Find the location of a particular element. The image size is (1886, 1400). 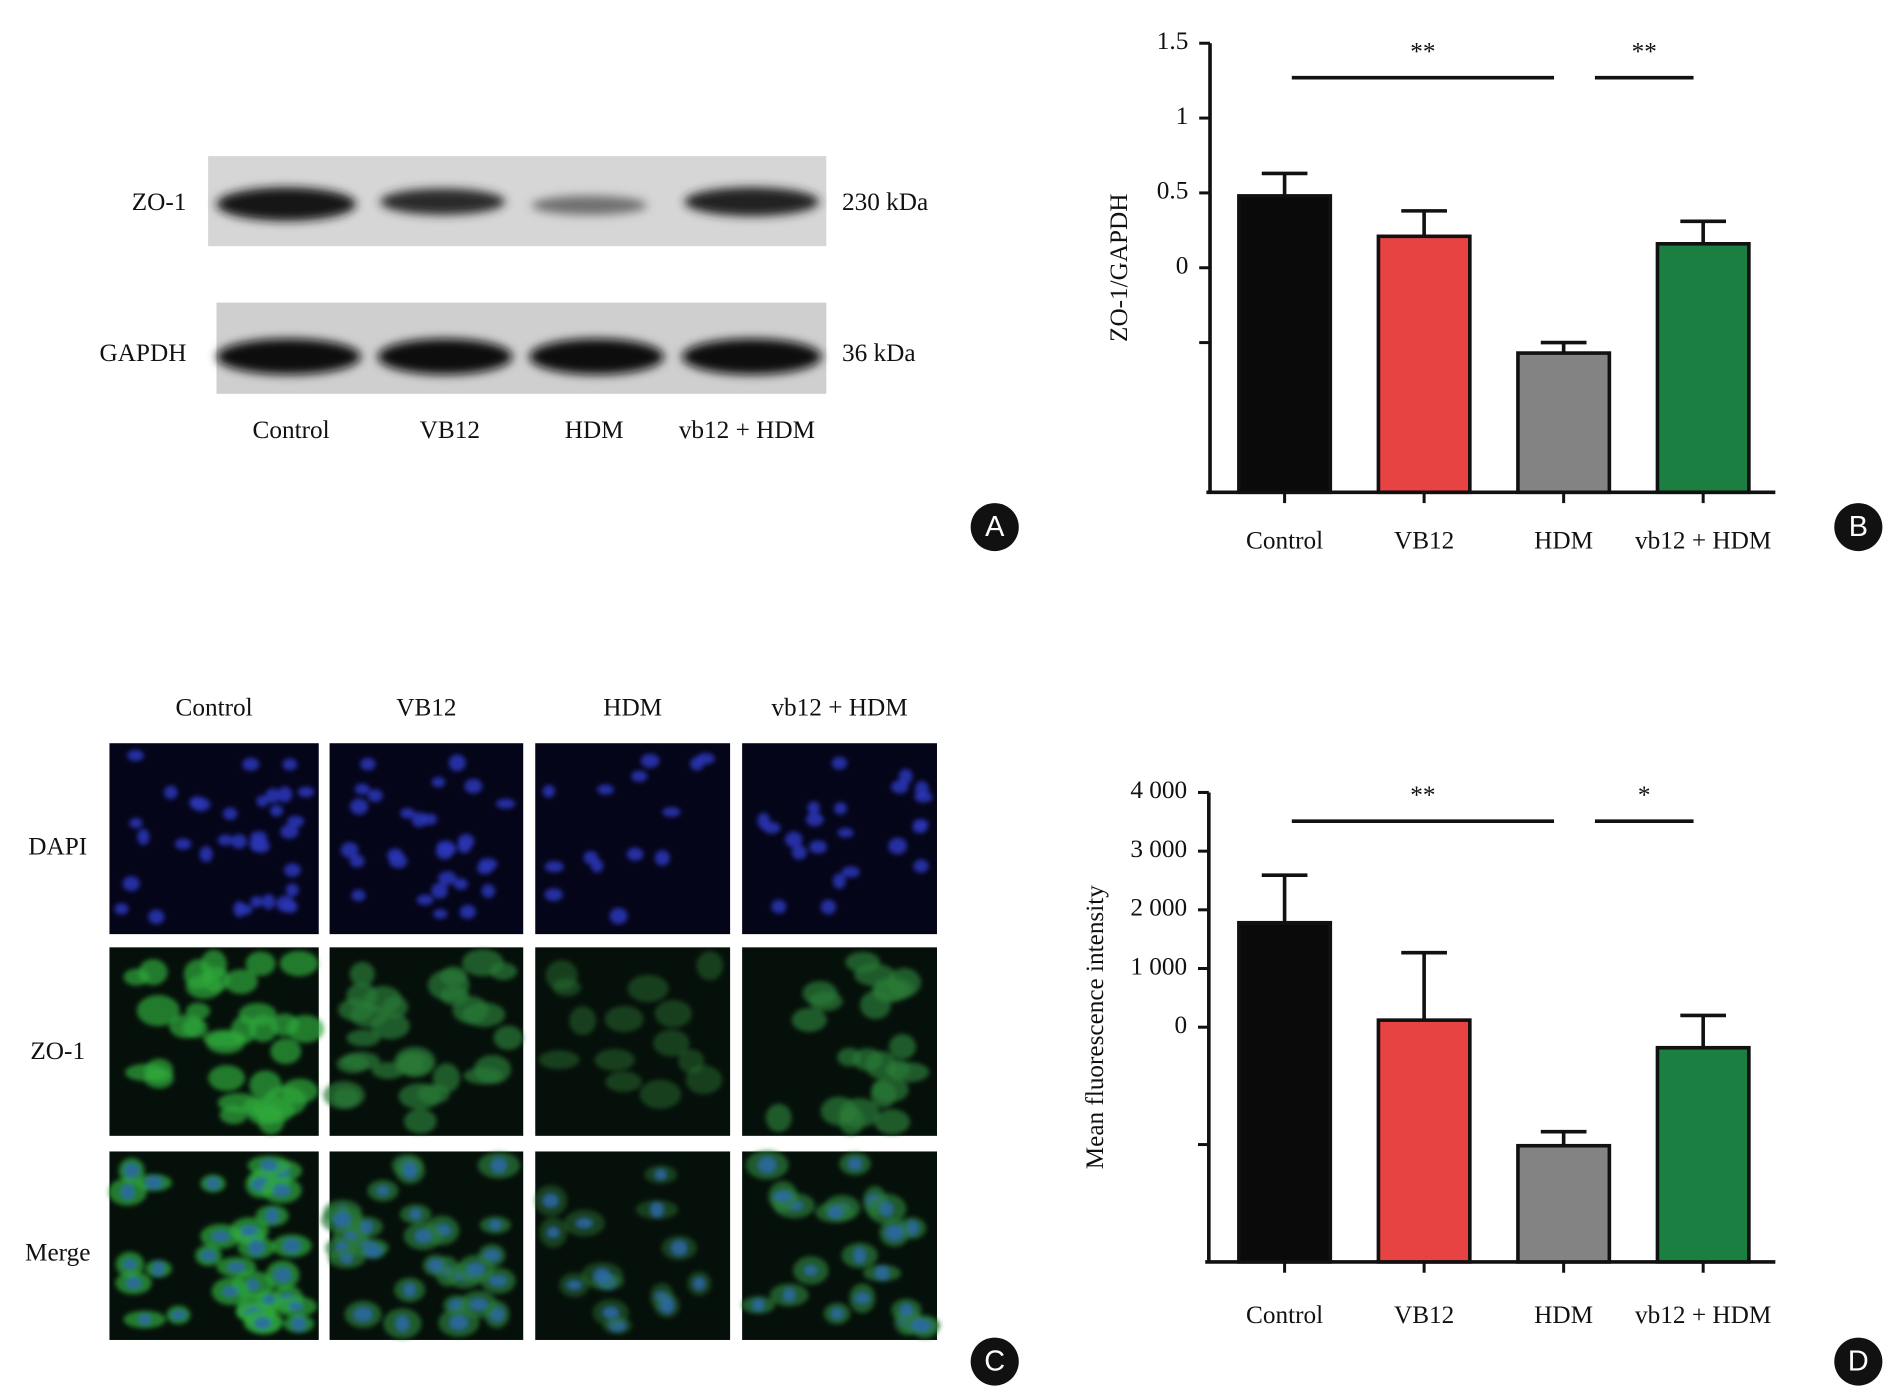

bar is located at coordinates (1703, 1154).